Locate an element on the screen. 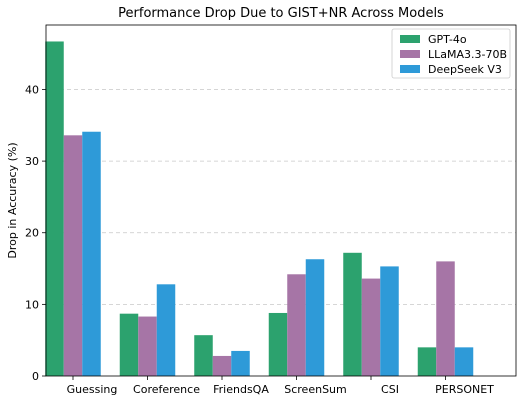 The image size is (523, 401). y-tick-label: 20 is located at coordinates (32, 233).